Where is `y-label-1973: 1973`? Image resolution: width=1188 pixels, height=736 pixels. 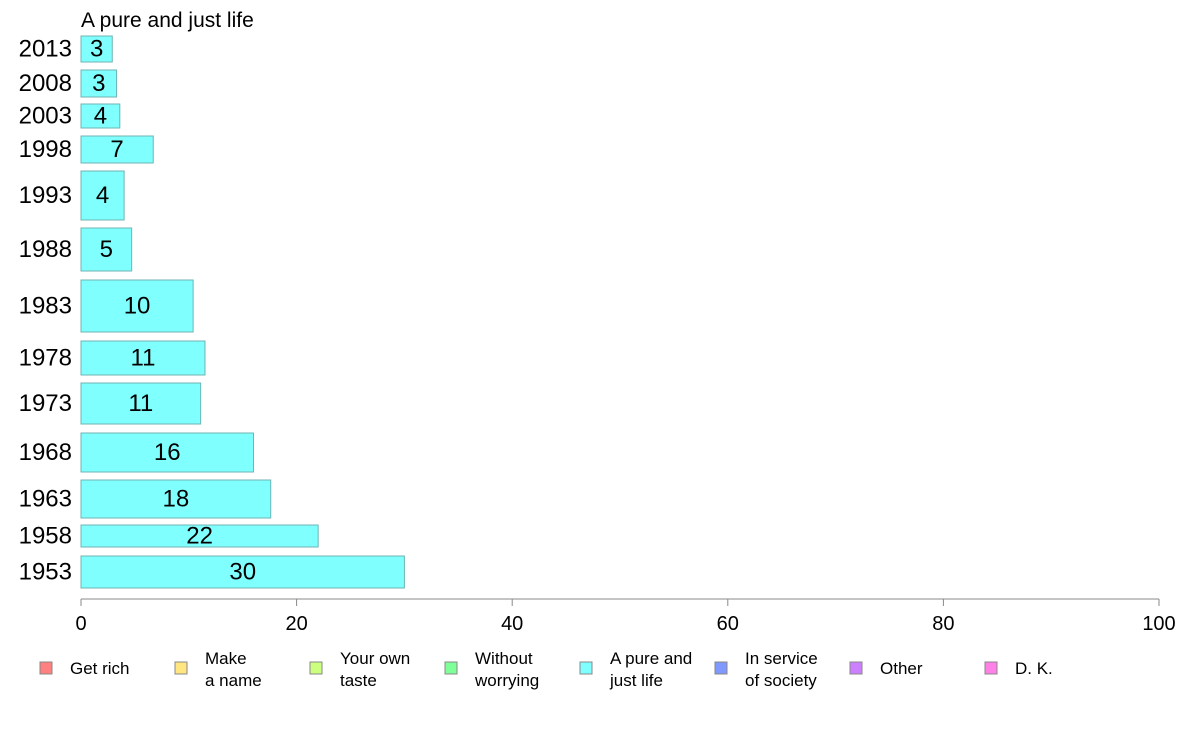
y-label-1973: 1973 is located at coordinates (45, 403).